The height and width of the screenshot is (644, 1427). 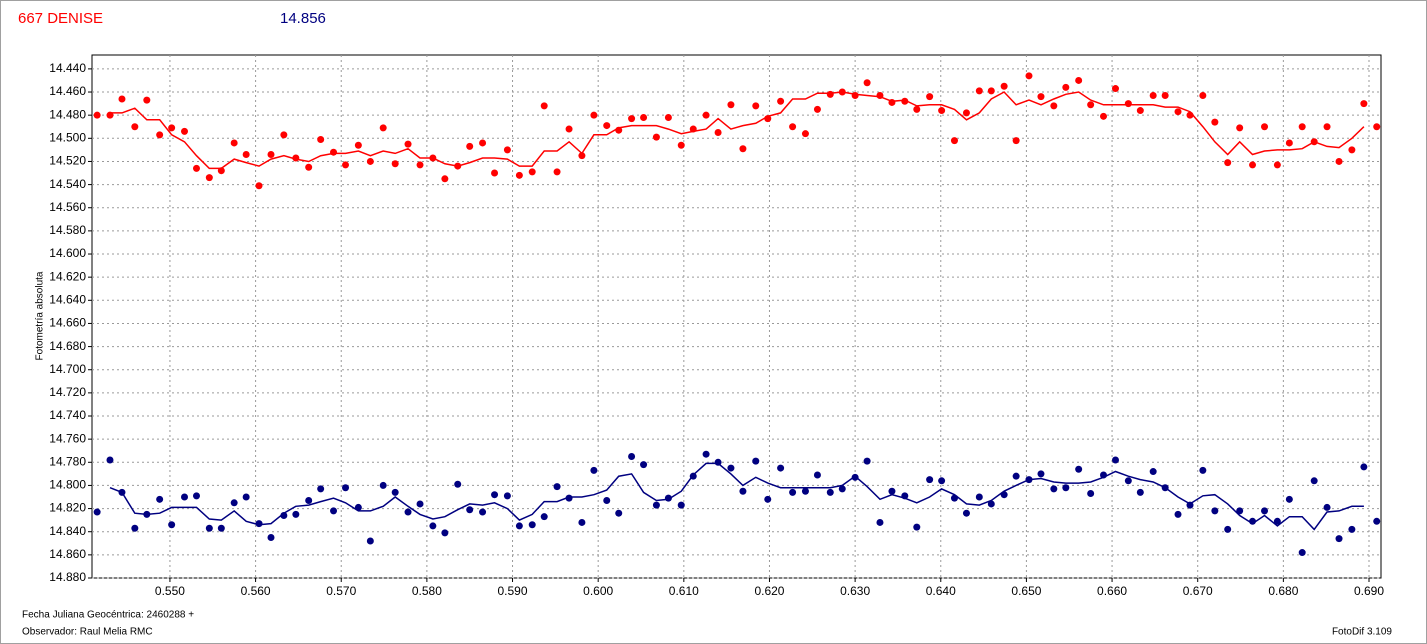 I want to click on x-tick-label: 0.590, so click(x=513, y=591).